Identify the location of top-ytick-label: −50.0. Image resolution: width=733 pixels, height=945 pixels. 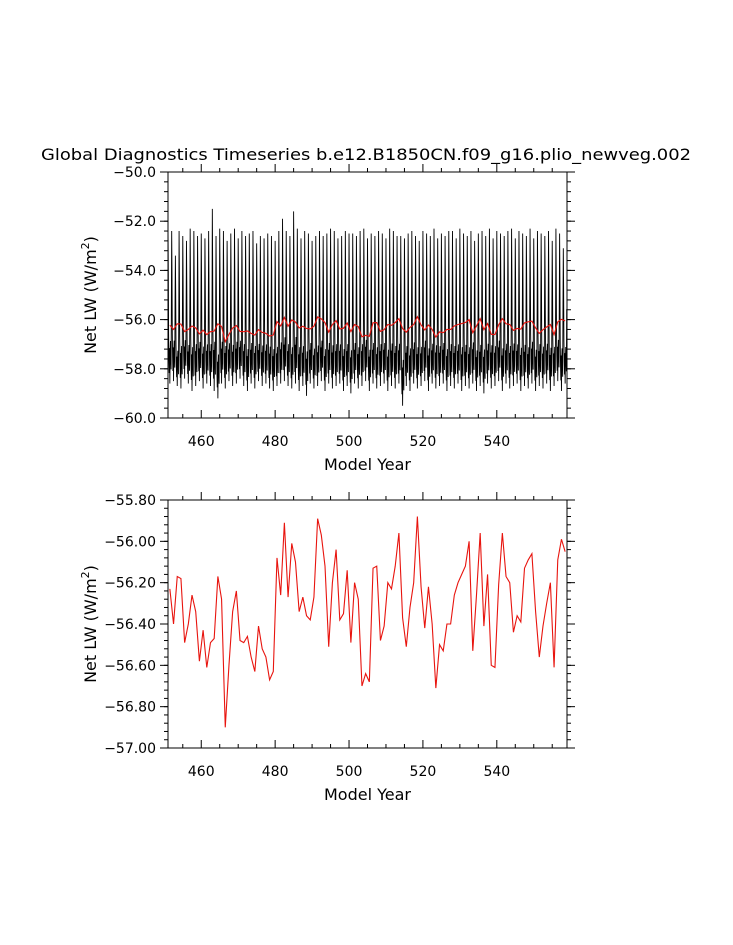
(134, 173).